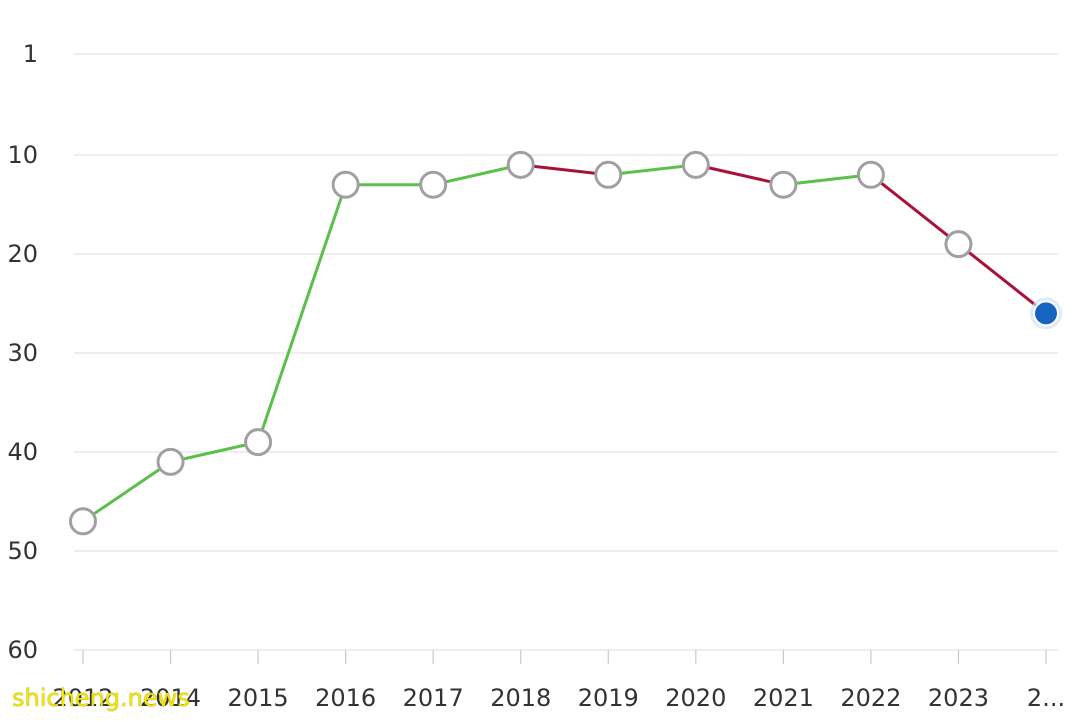 The width and height of the screenshot is (1080, 722). What do you see at coordinates (22, 254) in the screenshot?
I see `y-tick-label-20: 20` at bounding box center [22, 254].